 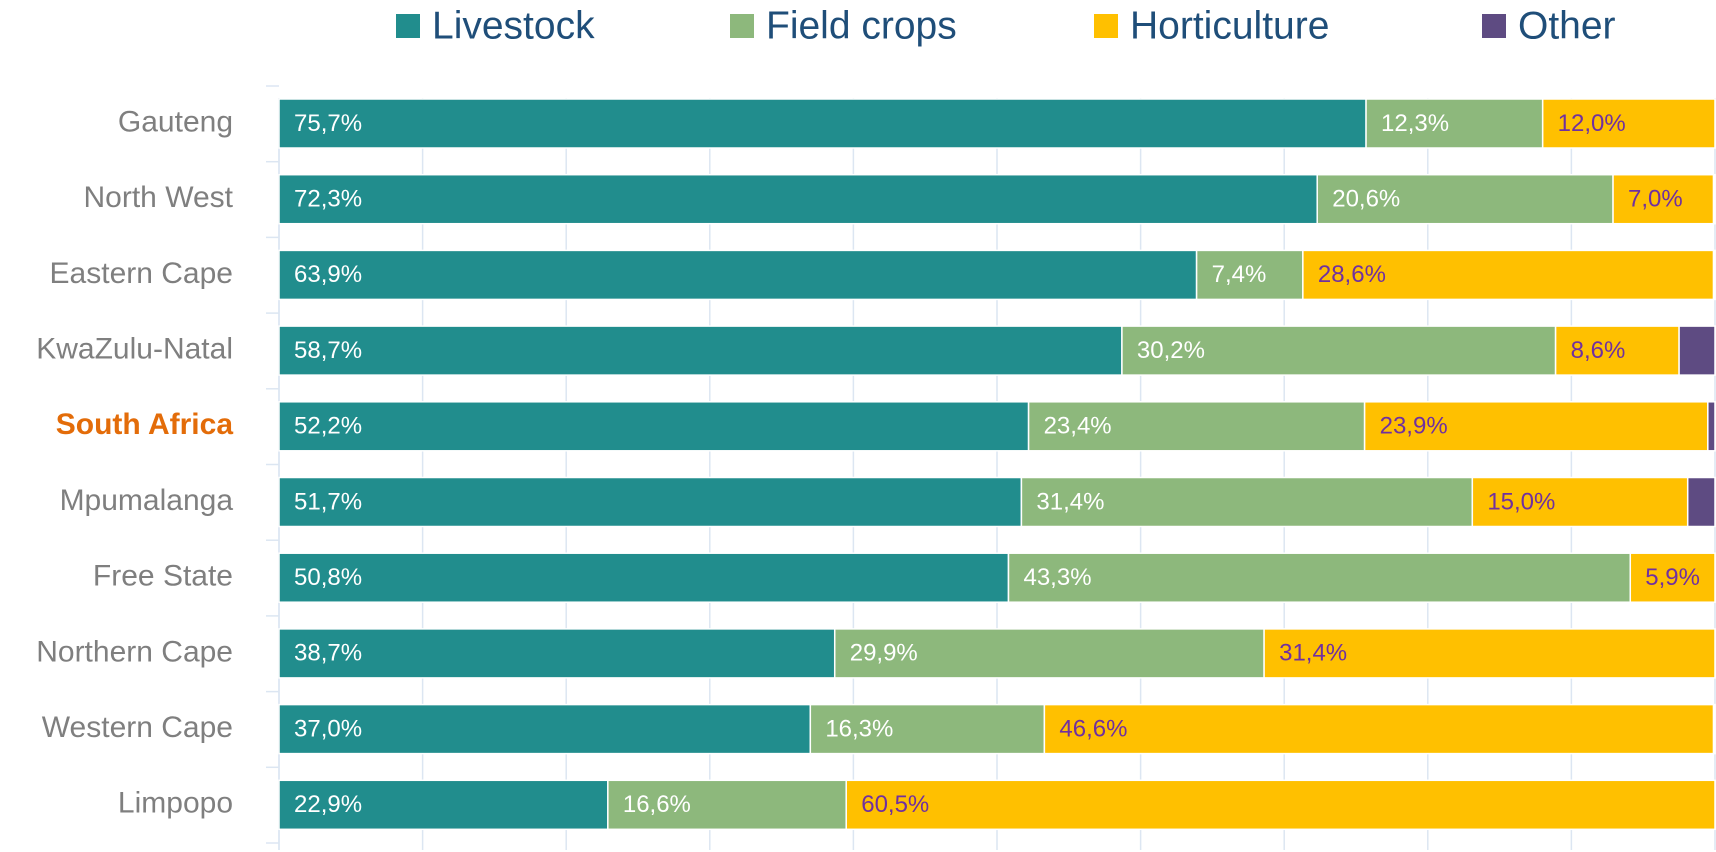 What do you see at coordinates (328, 123) in the screenshot?
I see `data-label: 75,7%` at bounding box center [328, 123].